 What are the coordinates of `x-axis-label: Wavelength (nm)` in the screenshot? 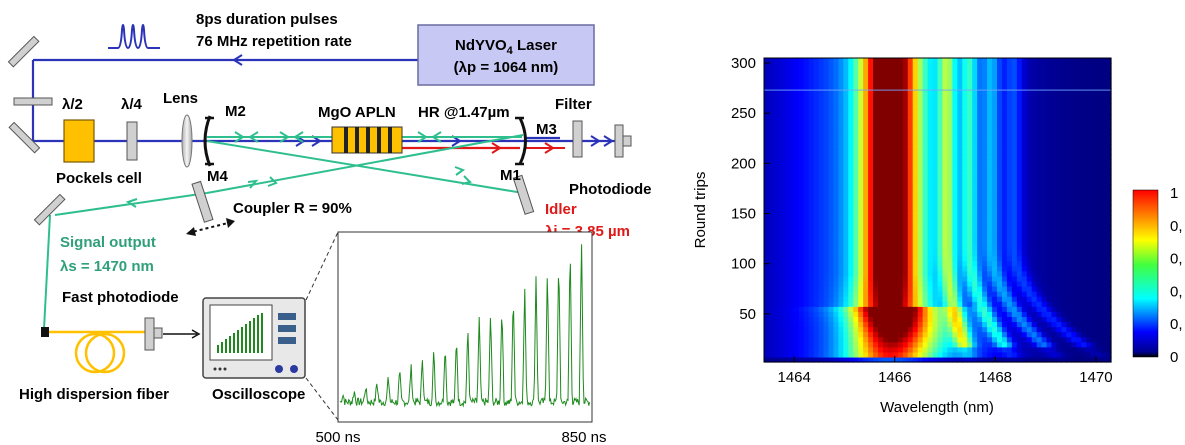 It's located at (937, 407).